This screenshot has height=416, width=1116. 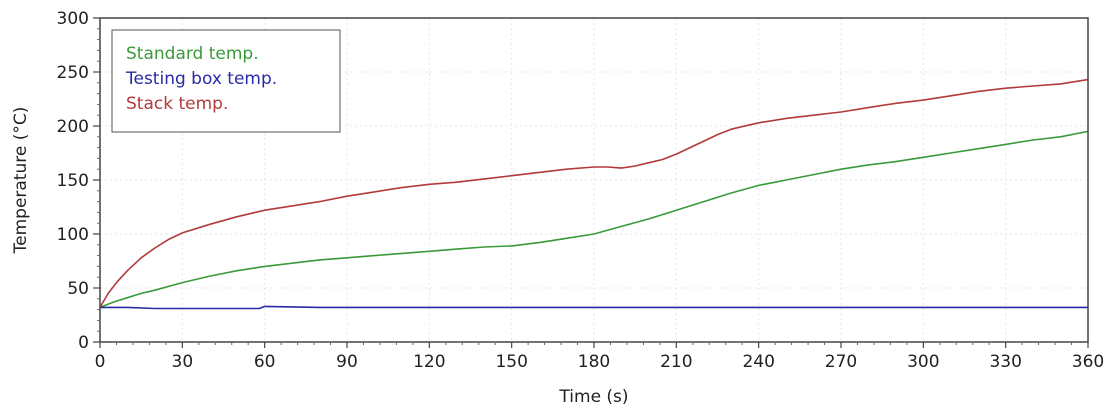 I want to click on x-tick-label: 330, so click(x=1005, y=362).